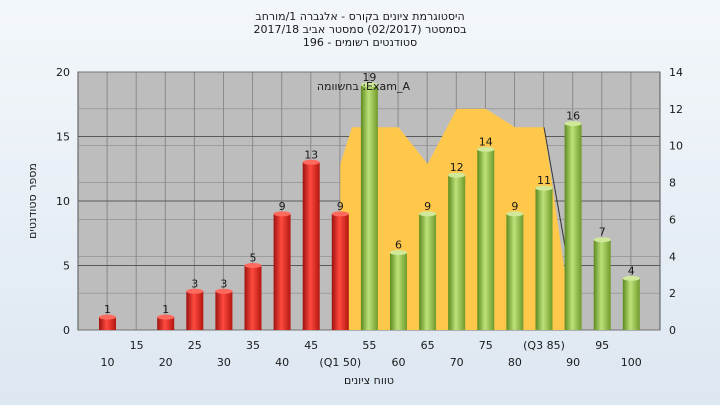 Image resolution: width=720 pixels, height=405 pixels. What do you see at coordinates (676, 109) in the screenshot?
I see `y2-tick-label: 12` at bounding box center [676, 109].